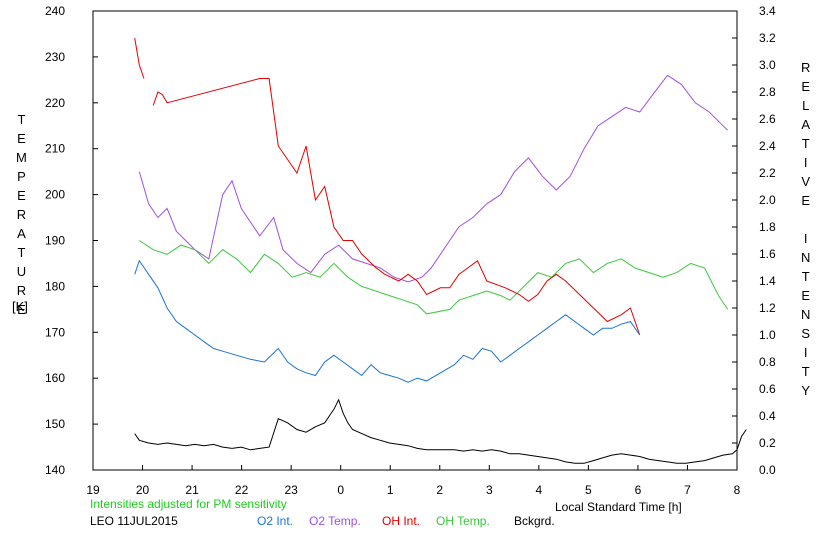 The image size is (828, 535). I want to click on right-tick-label: 3.2, so click(767, 38).